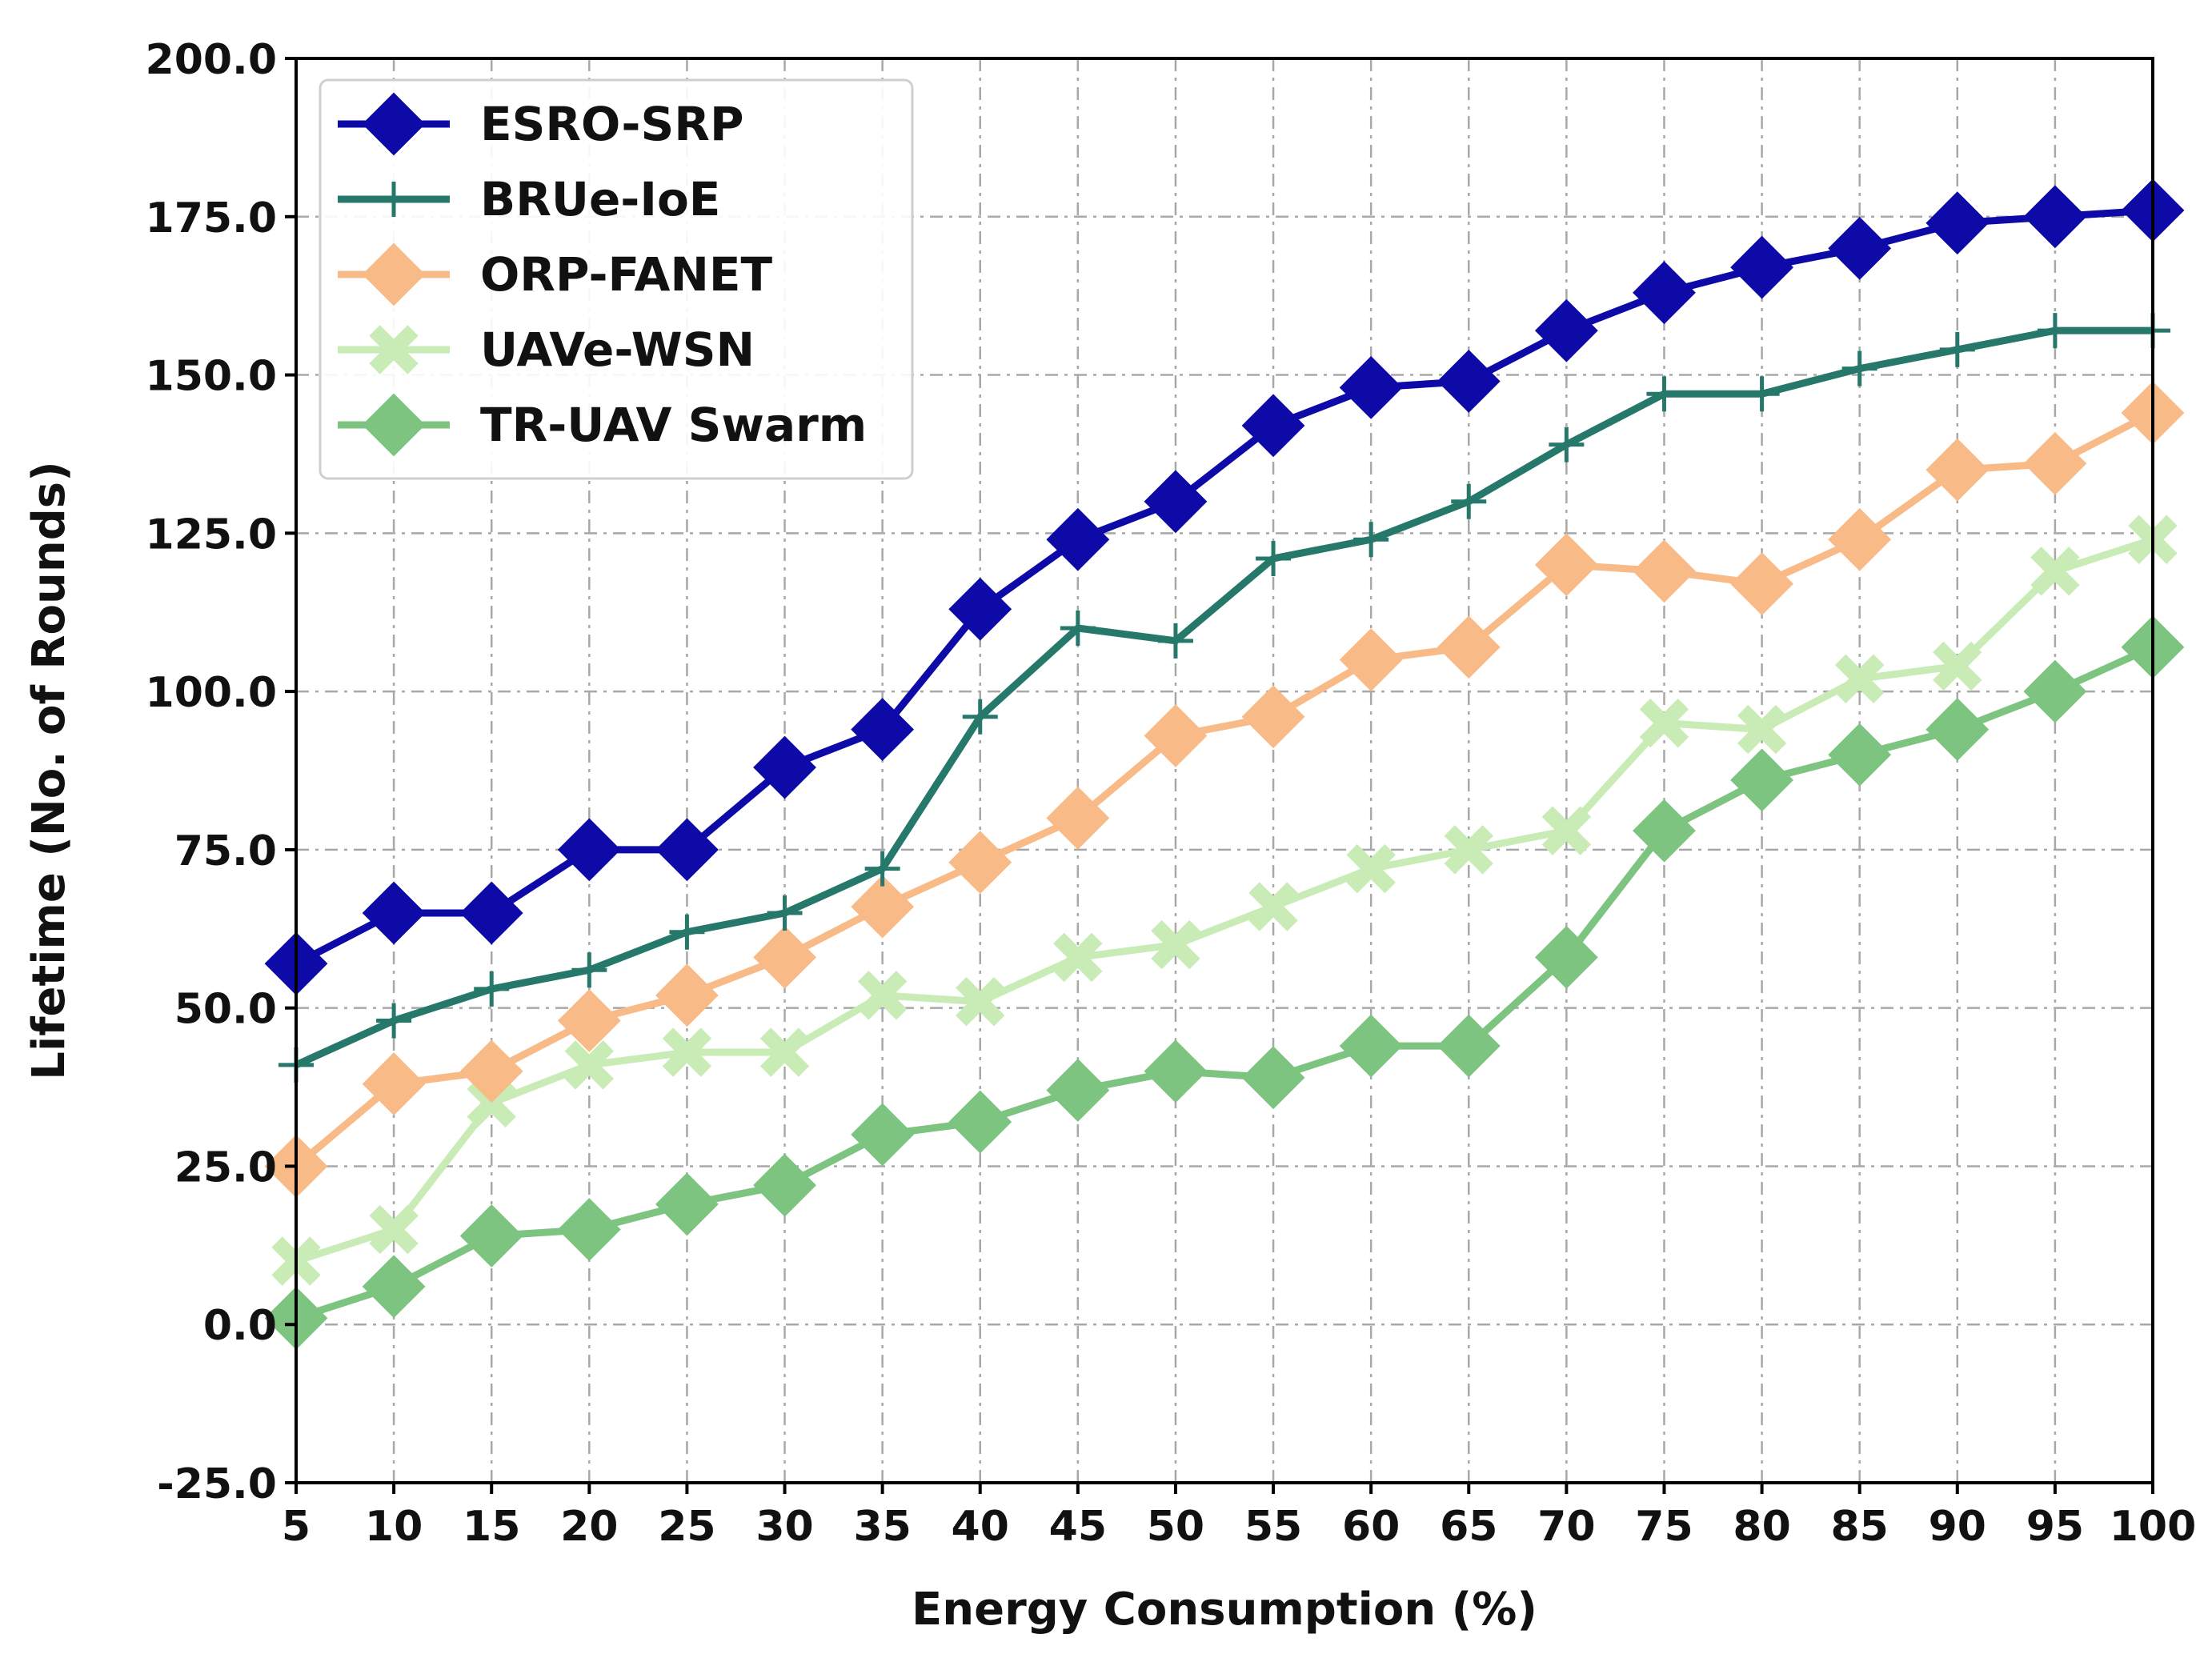  What do you see at coordinates (225, 1010) in the screenshot?
I see `y-tick-label: 50.0` at bounding box center [225, 1010].